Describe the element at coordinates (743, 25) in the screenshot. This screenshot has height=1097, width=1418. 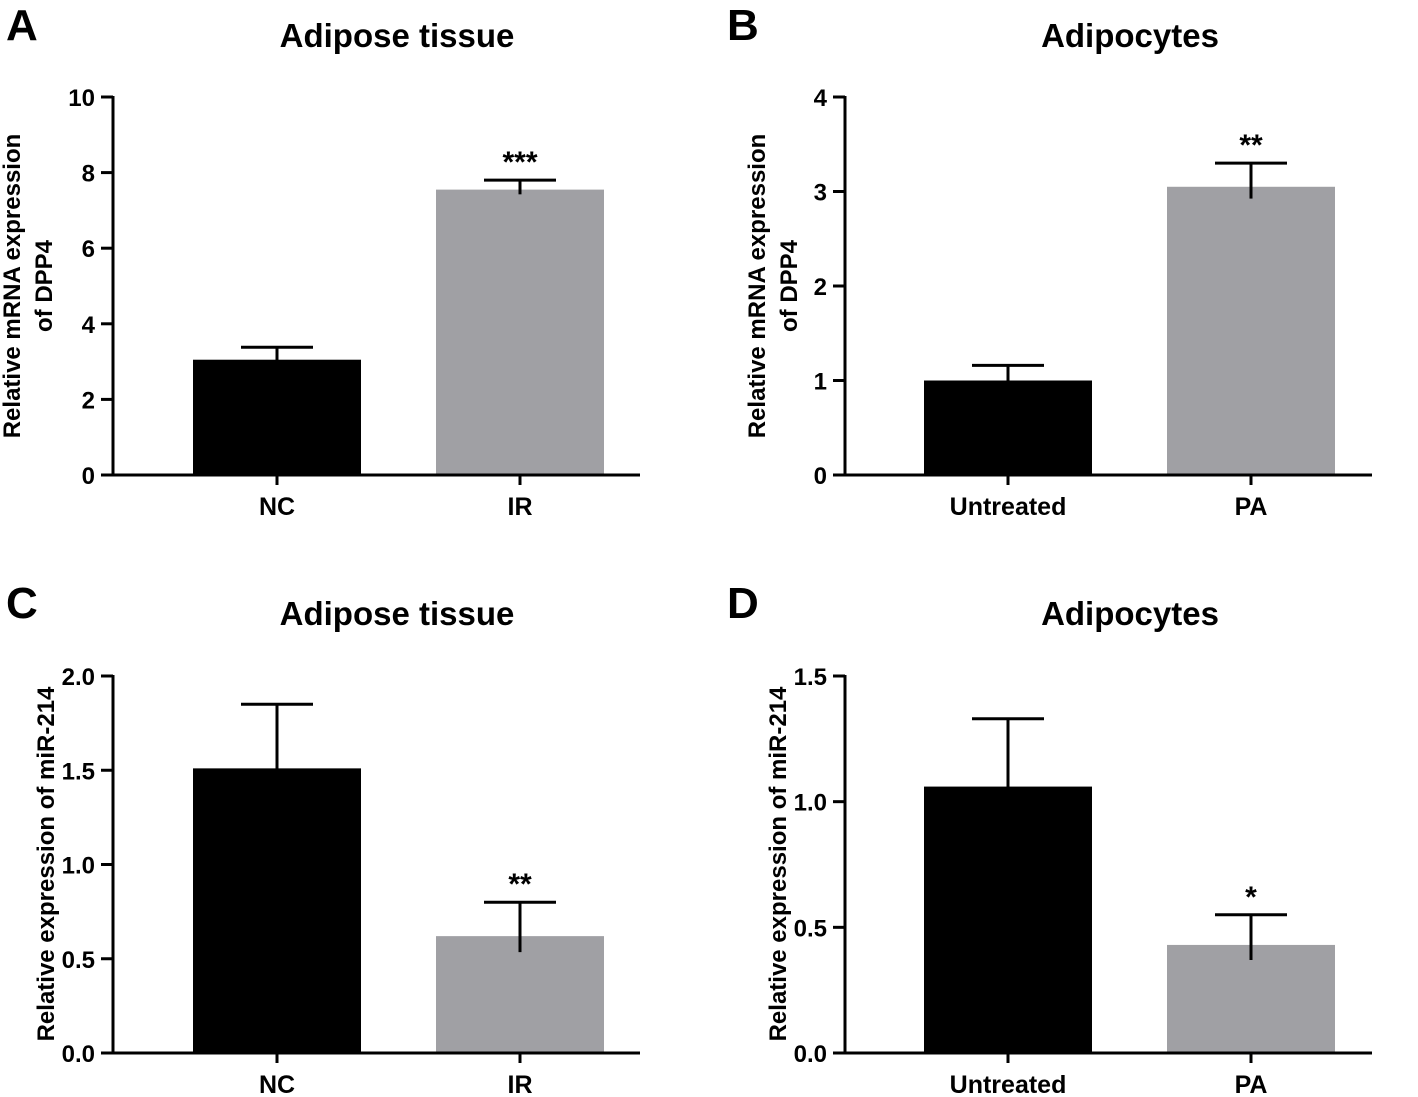
I see `panel-letter: B` at that location.